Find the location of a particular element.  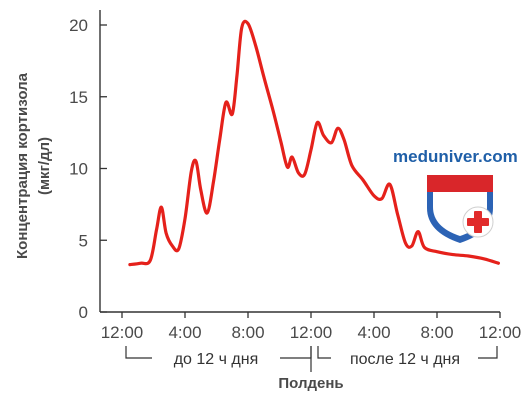

x-ticks: 12:00 4:00 8:00 12:00 4:00 8:00 12:00 is located at coordinates (311, 327).